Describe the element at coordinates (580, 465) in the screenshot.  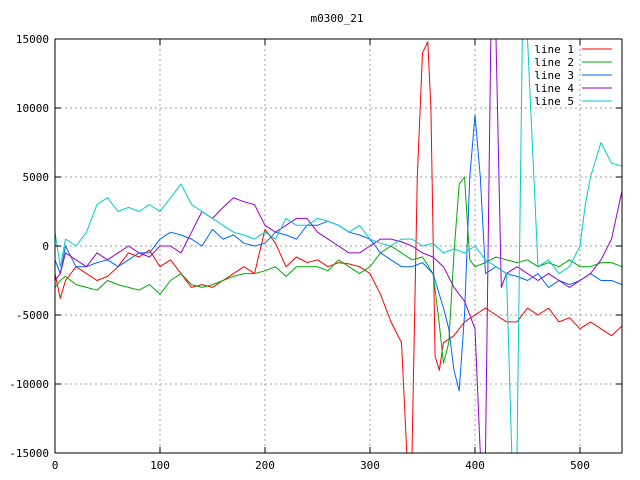
I see `x-tick-label: 500` at that location.